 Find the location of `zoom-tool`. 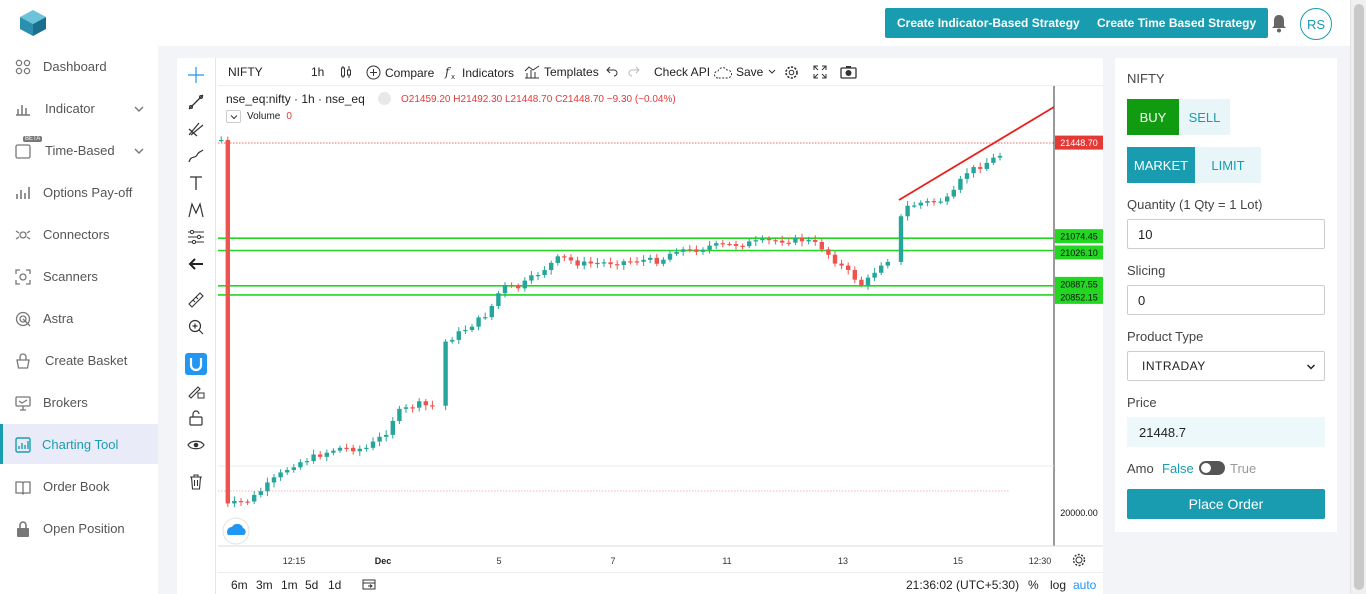

zoom-tool is located at coordinates (196, 327).